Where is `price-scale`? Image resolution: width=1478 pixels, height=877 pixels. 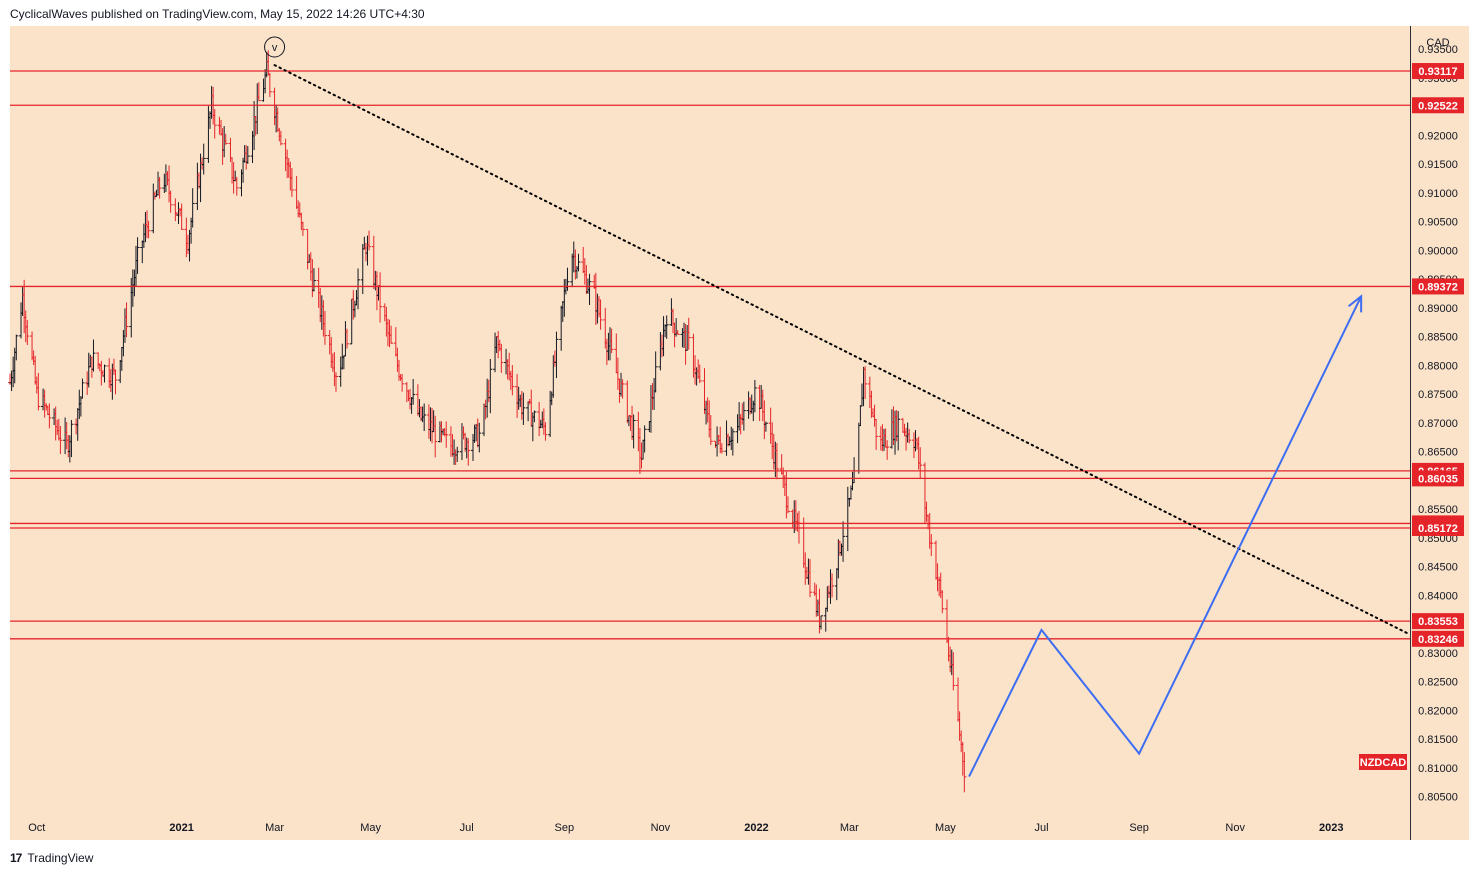 price-scale is located at coordinates (1439, 433).